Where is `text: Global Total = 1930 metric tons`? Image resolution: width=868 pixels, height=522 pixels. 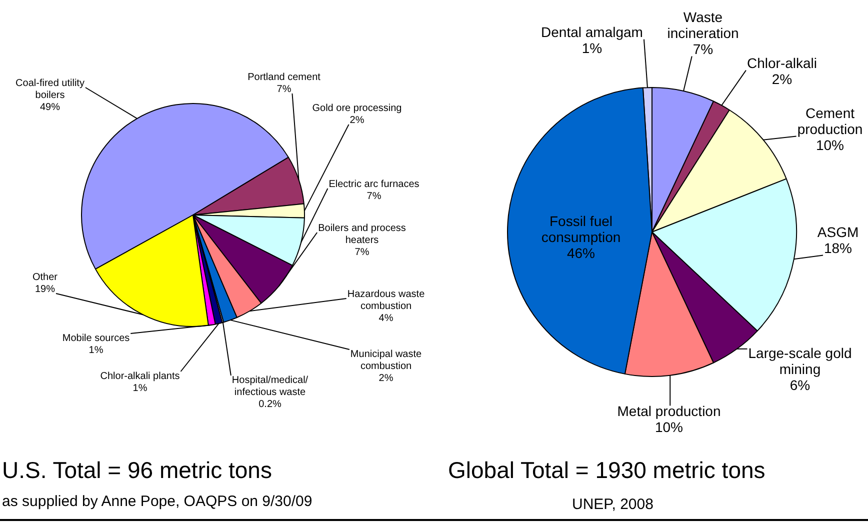
text: Global Total = 1930 metric tons is located at coordinates (607, 470).